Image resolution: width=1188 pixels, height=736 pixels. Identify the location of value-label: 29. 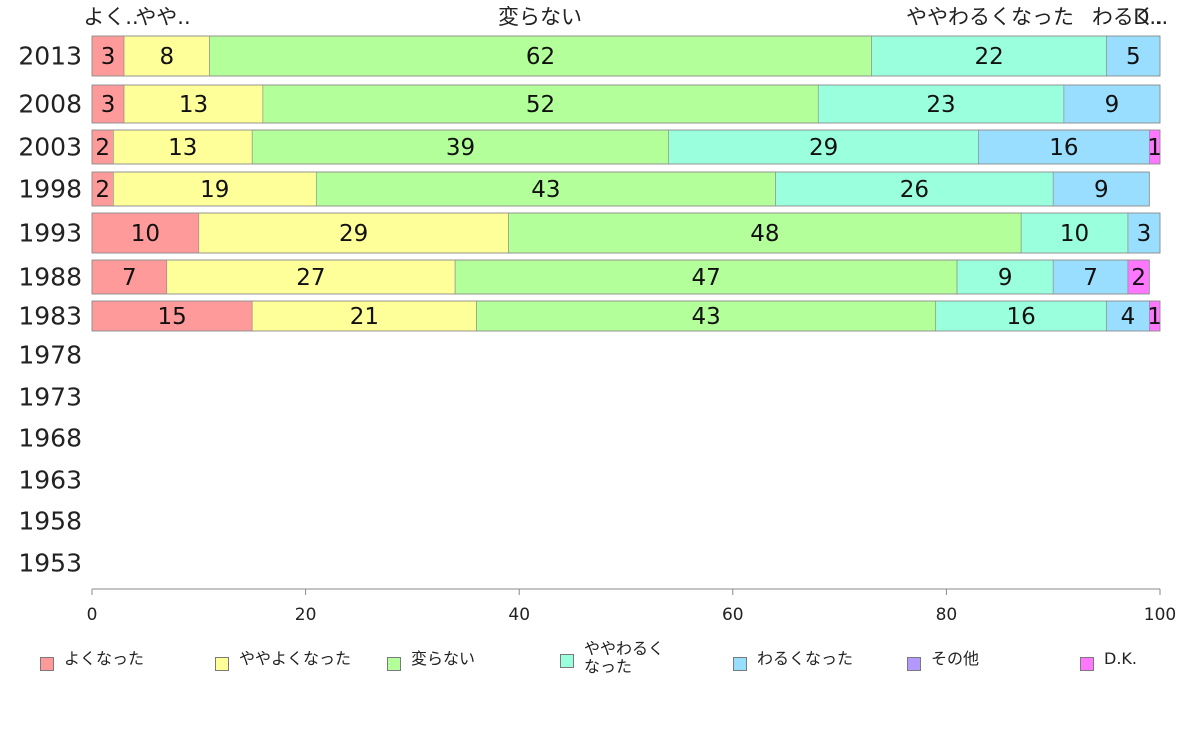
(823, 148).